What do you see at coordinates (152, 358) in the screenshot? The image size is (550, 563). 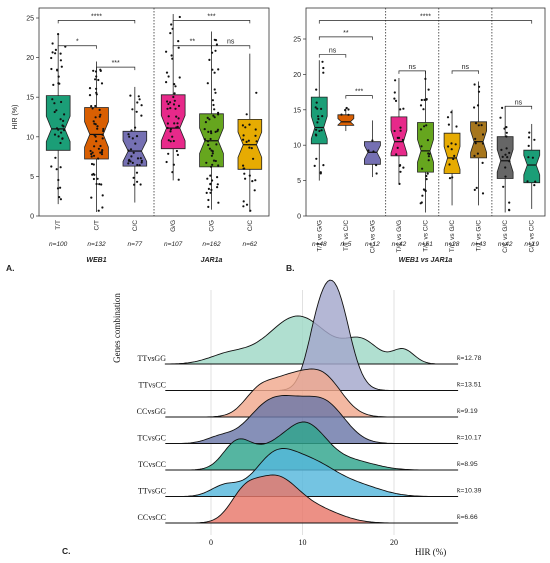 I see `row-label: TTvsGG` at bounding box center [152, 358].